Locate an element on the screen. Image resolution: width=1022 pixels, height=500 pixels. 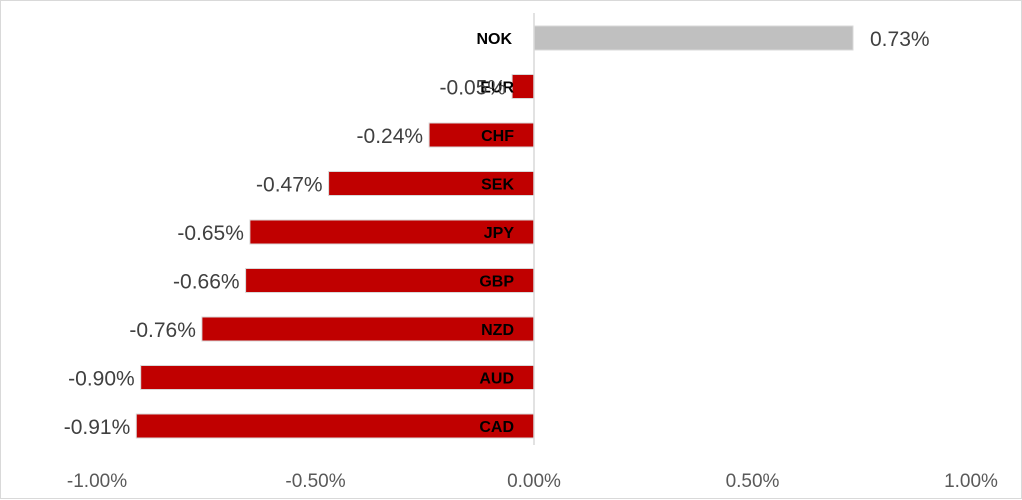
category-label-nzd: NZD is located at coordinates (497, 330).